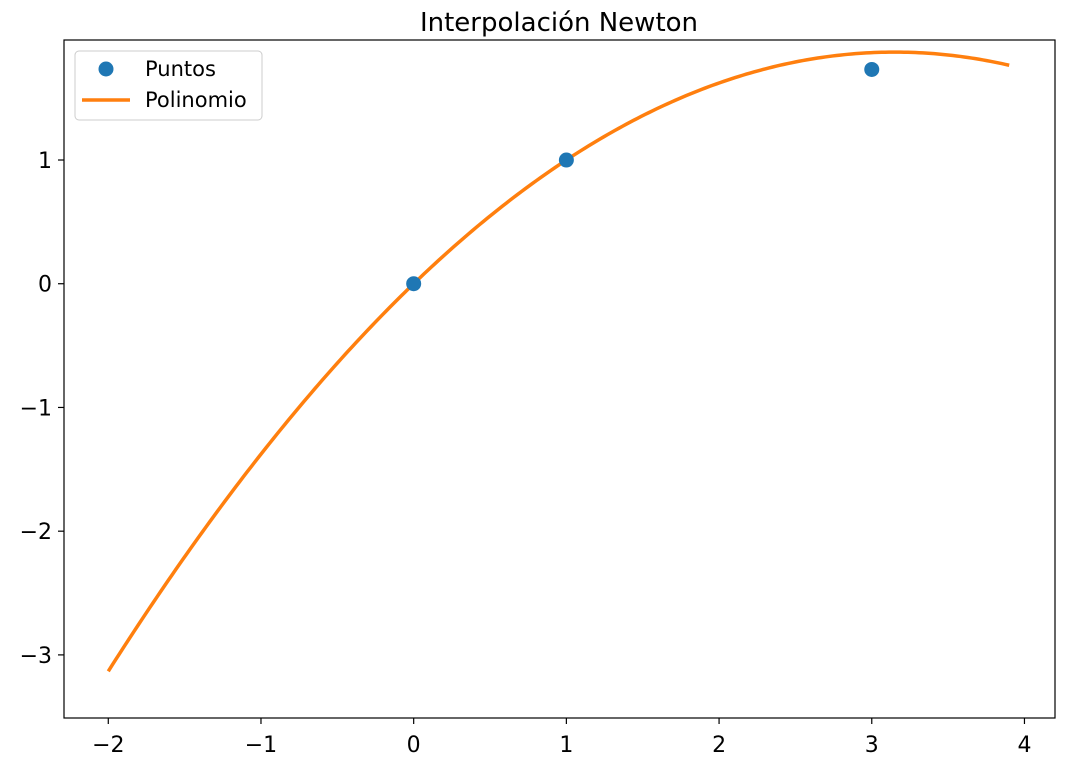  I want to click on x-tick-label: 2, so click(719, 745).